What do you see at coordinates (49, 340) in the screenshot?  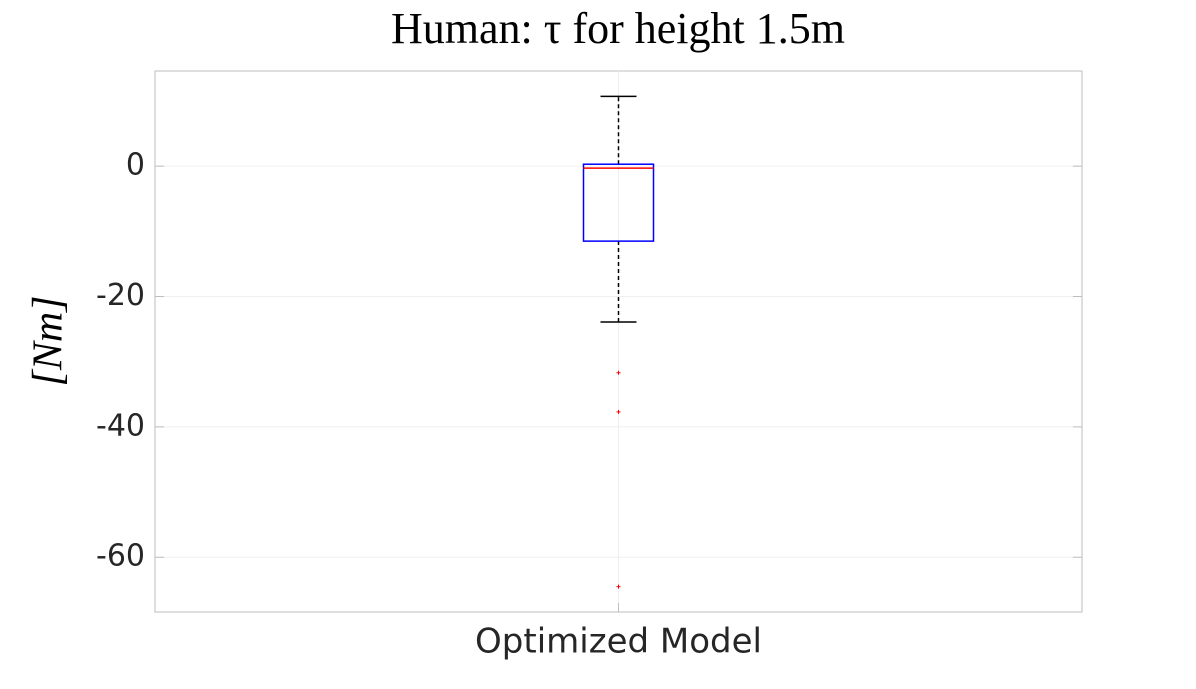 I see `y-axis-label: [Nm]` at bounding box center [49, 340].